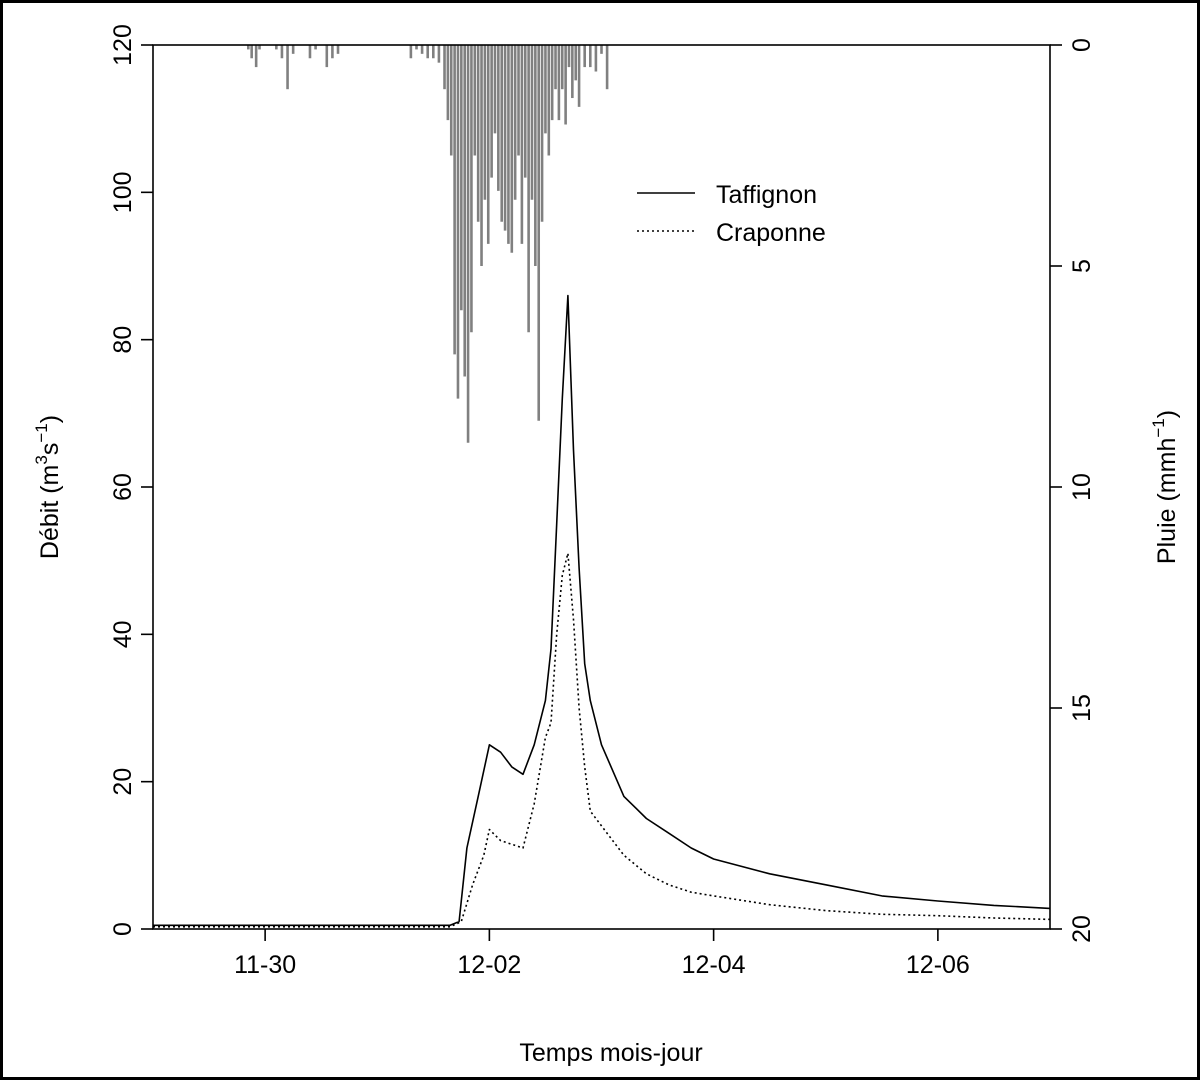  What do you see at coordinates (1082, 487) in the screenshot?
I see `y2-tick-label: 10` at bounding box center [1082, 487].